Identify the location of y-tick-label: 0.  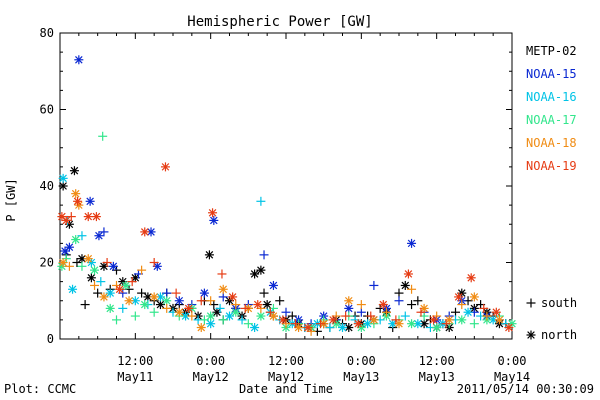
(50, 339).